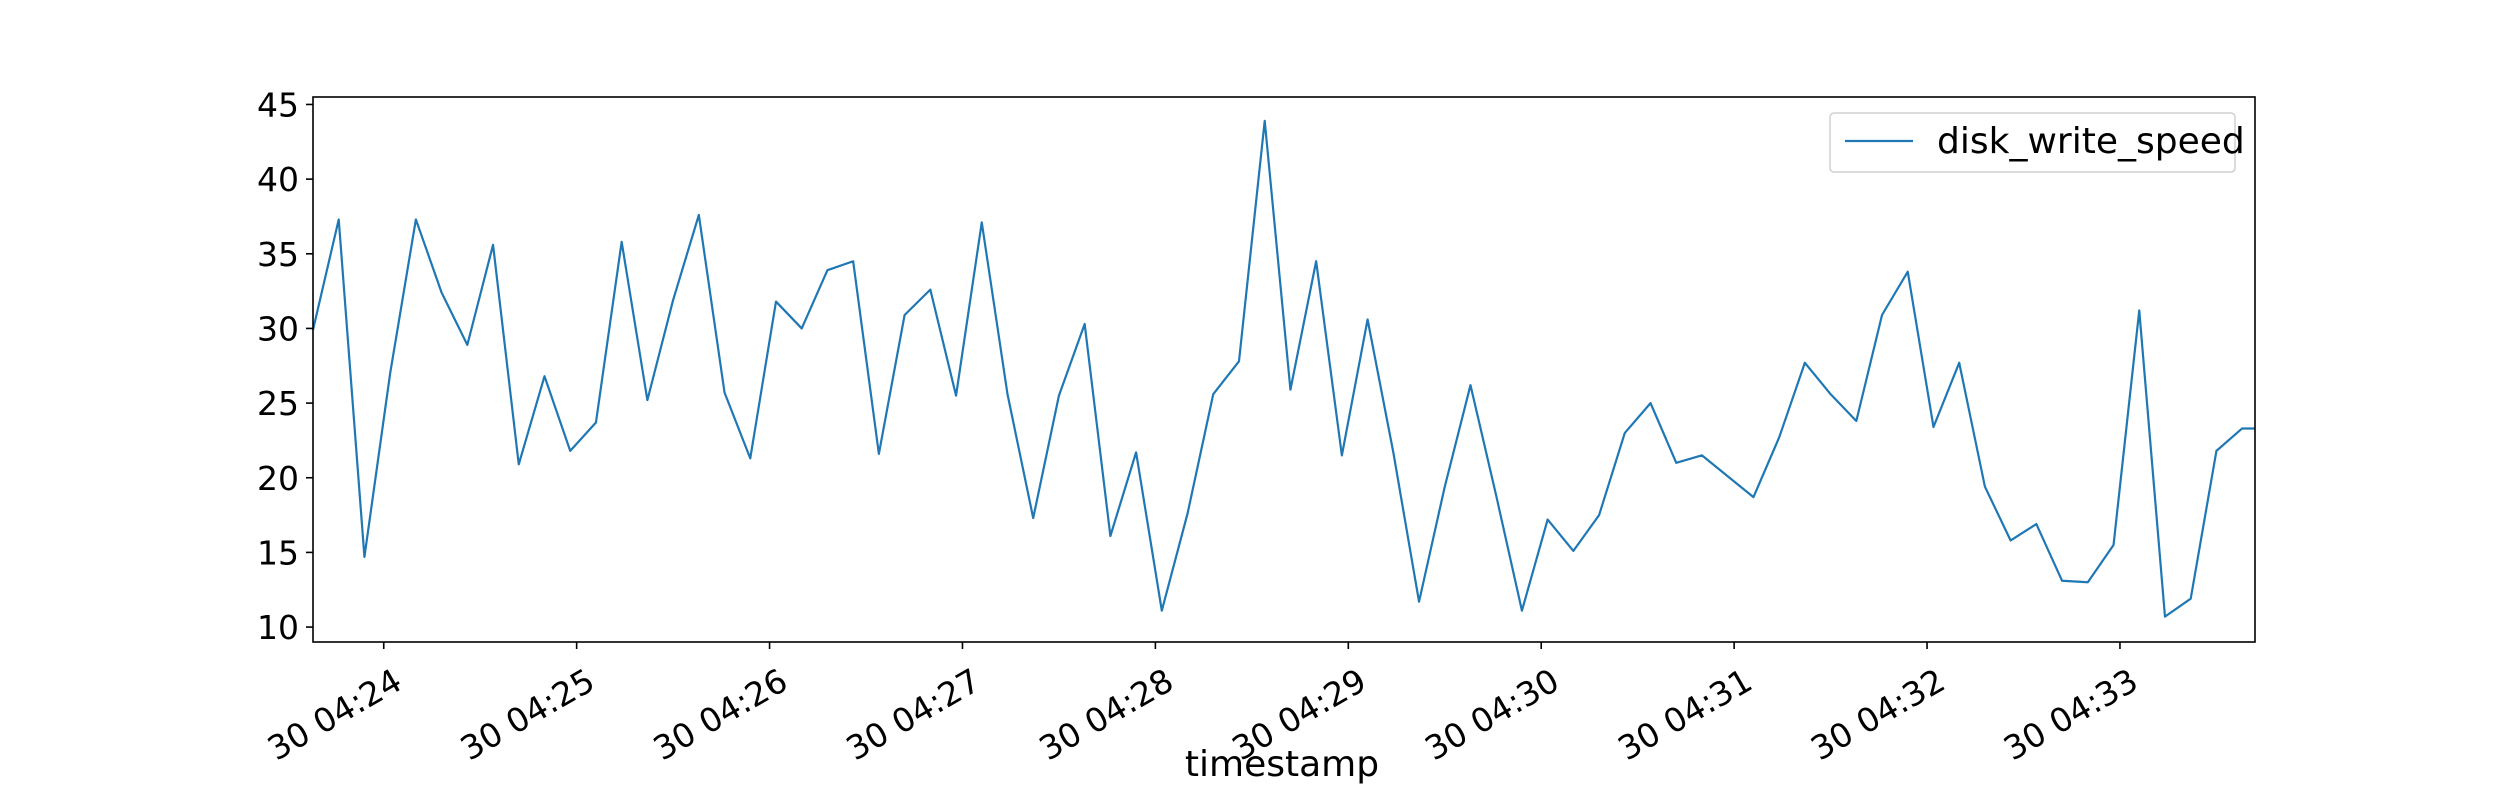 The width and height of the screenshot is (2500, 800). What do you see at coordinates (1684, 715) in the screenshot?
I see `x-tick-label: 30 04:31` at bounding box center [1684, 715].